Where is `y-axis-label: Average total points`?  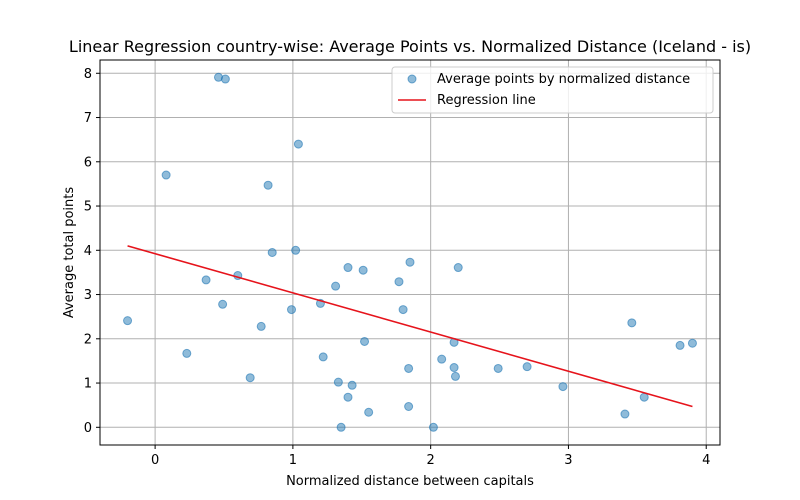 y-axis-label: Average total points is located at coordinates (69, 253).